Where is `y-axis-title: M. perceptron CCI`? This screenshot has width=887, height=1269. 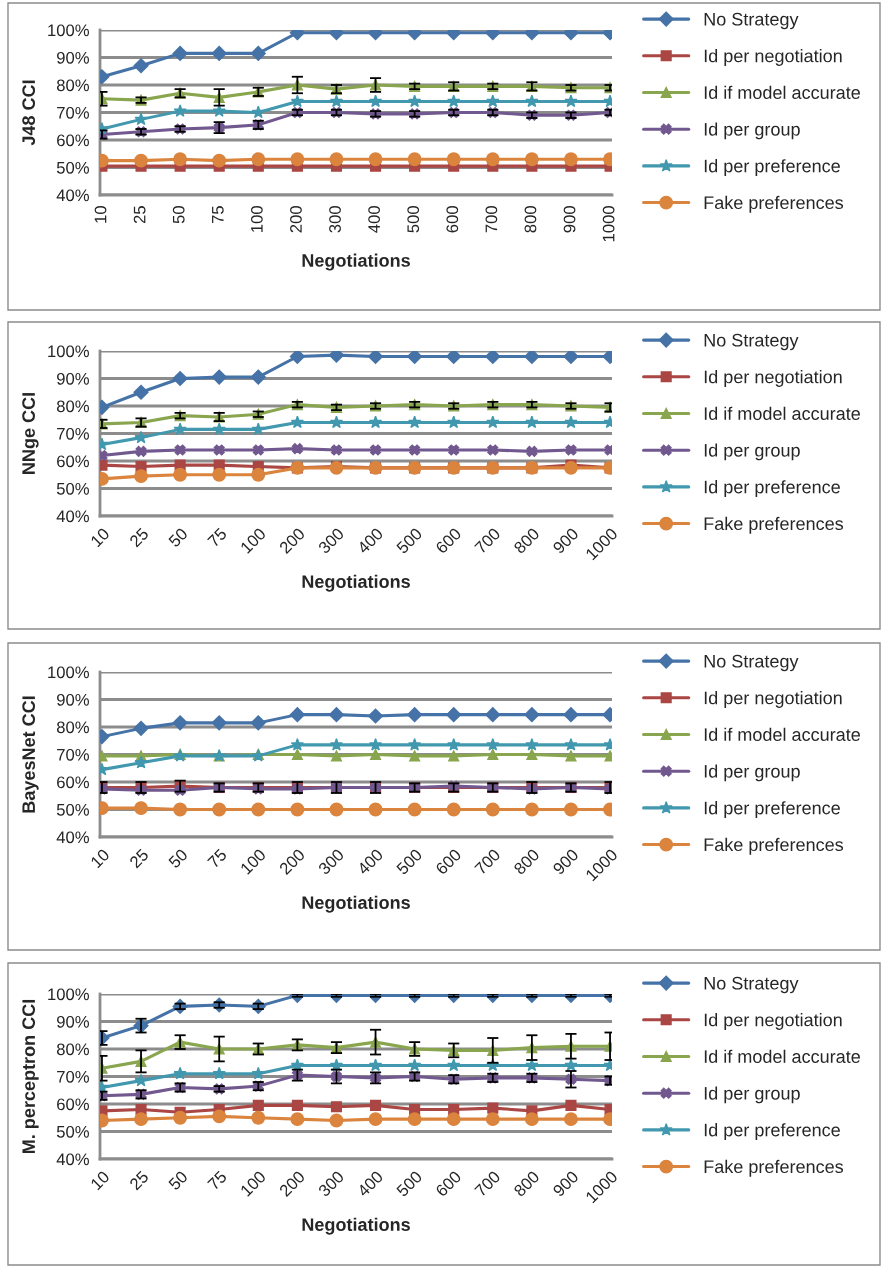
y-axis-title: M. perceptron CCI is located at coordinates (30, 1076).